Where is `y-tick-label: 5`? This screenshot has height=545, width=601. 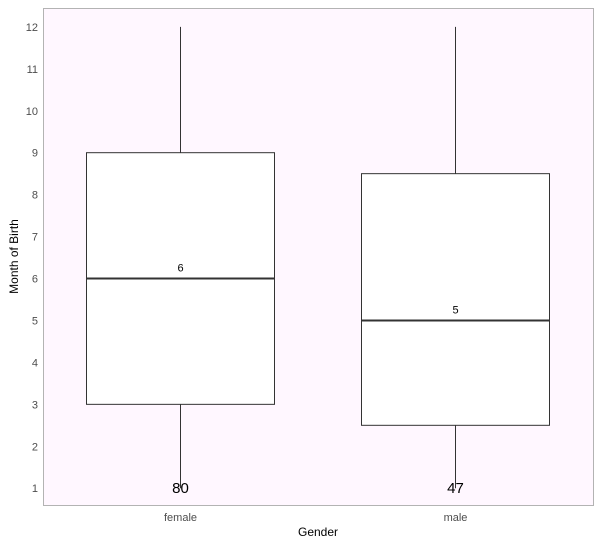
y-tick-label: 5 is located at coordinates (35, 321).